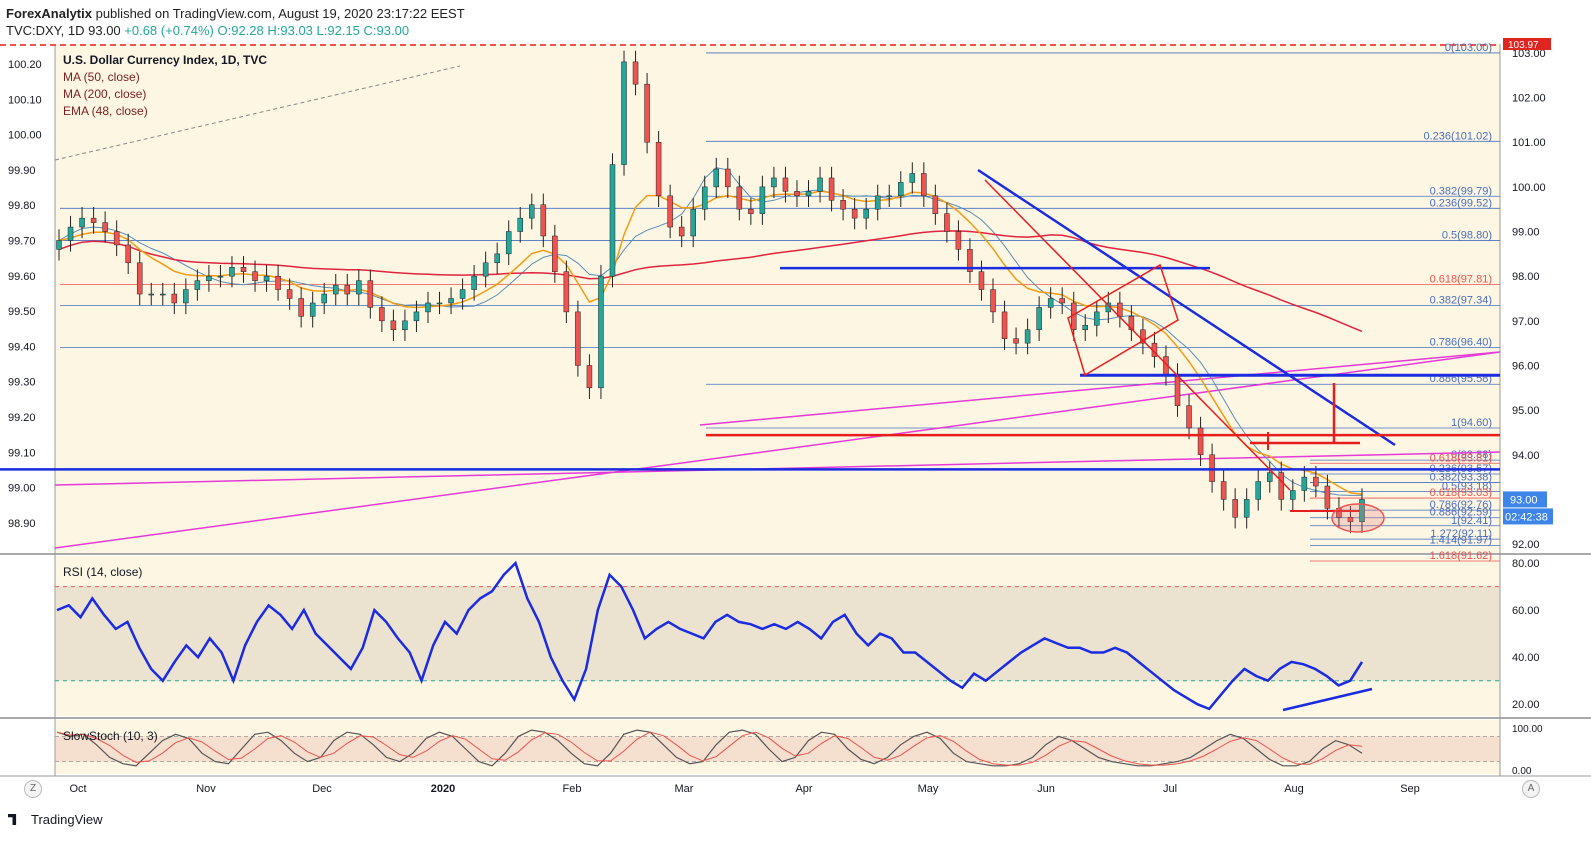  What do you see at coordinates (1522, 771) in the screenshot?
I see `stoch-axis-tick: 0.00` at bounding box center [1522, 771].